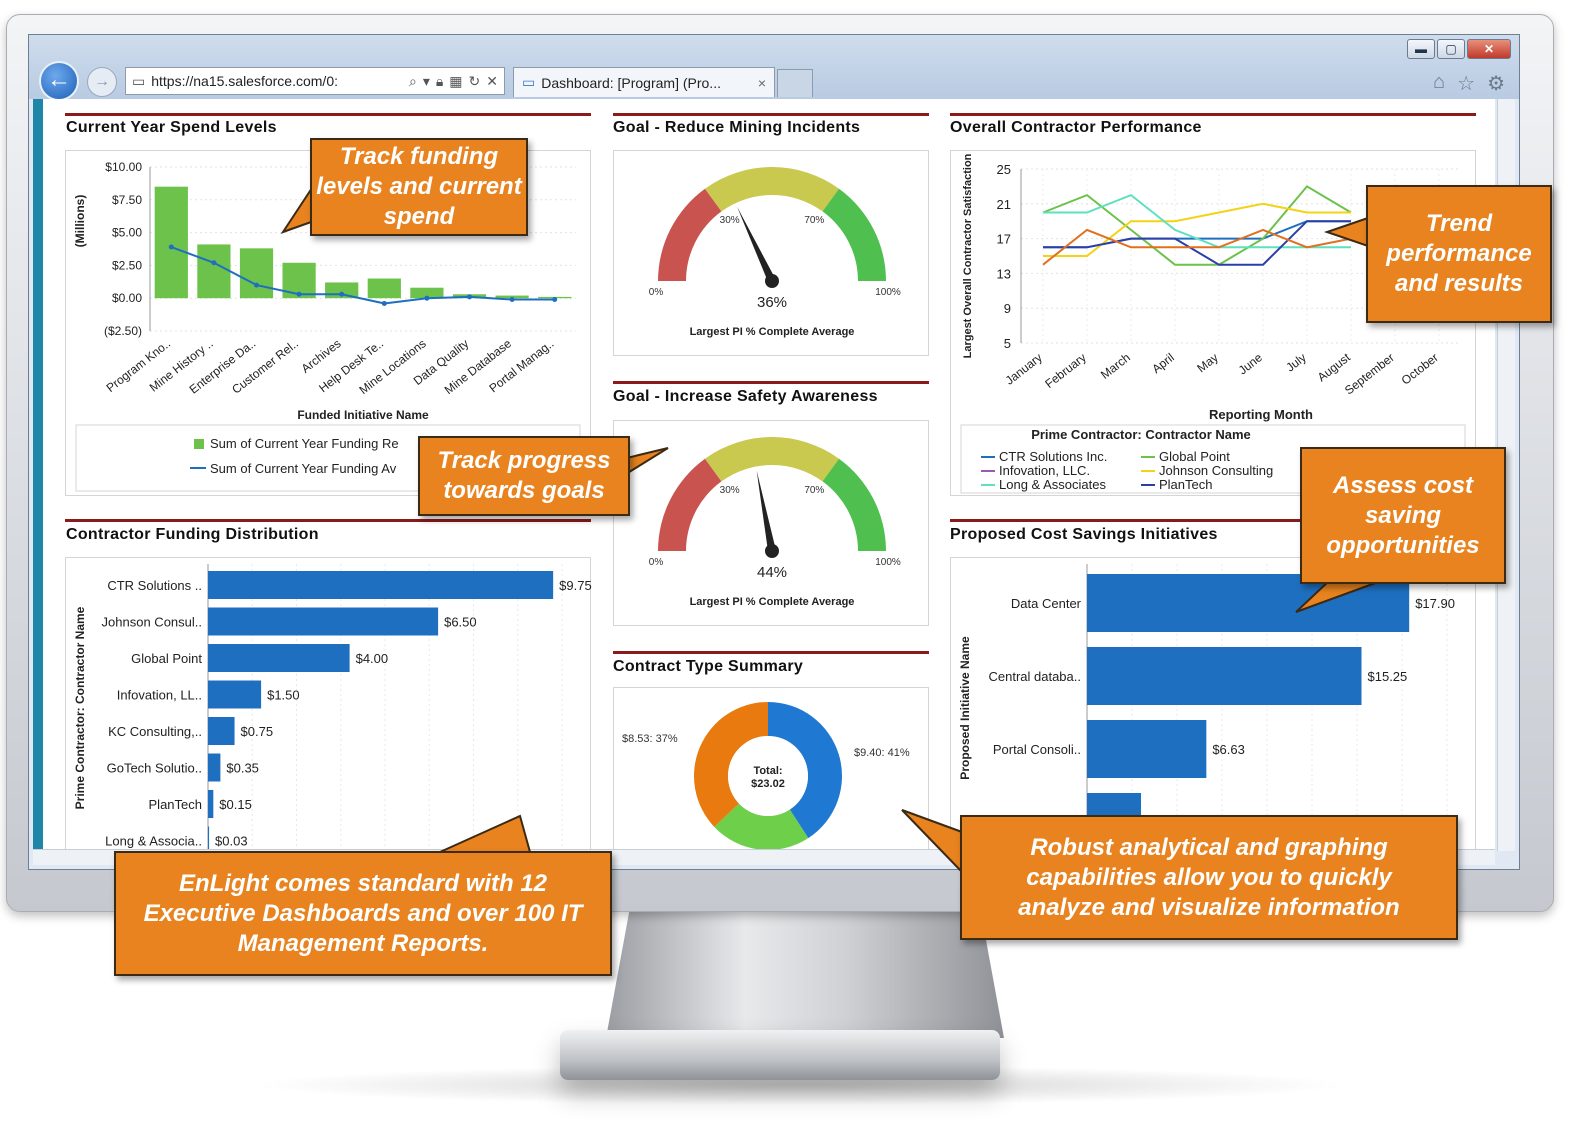 Image resolution: width=1590 pixels, height=1125 pixels. Describe the element at coordinates (412, 80) in the screenshot. I see `search-icon: ⌕` at that location.